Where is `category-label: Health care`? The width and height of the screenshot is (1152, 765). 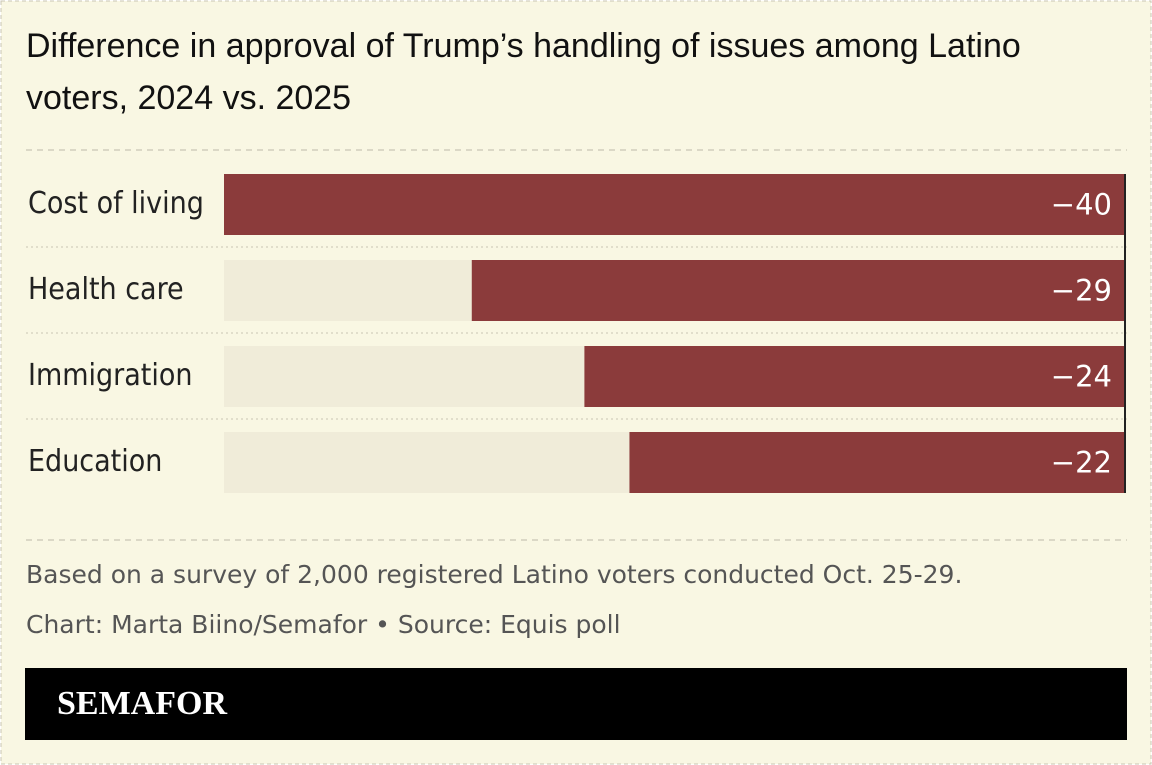 category-label: Health care is located at coordinates (106, 289).